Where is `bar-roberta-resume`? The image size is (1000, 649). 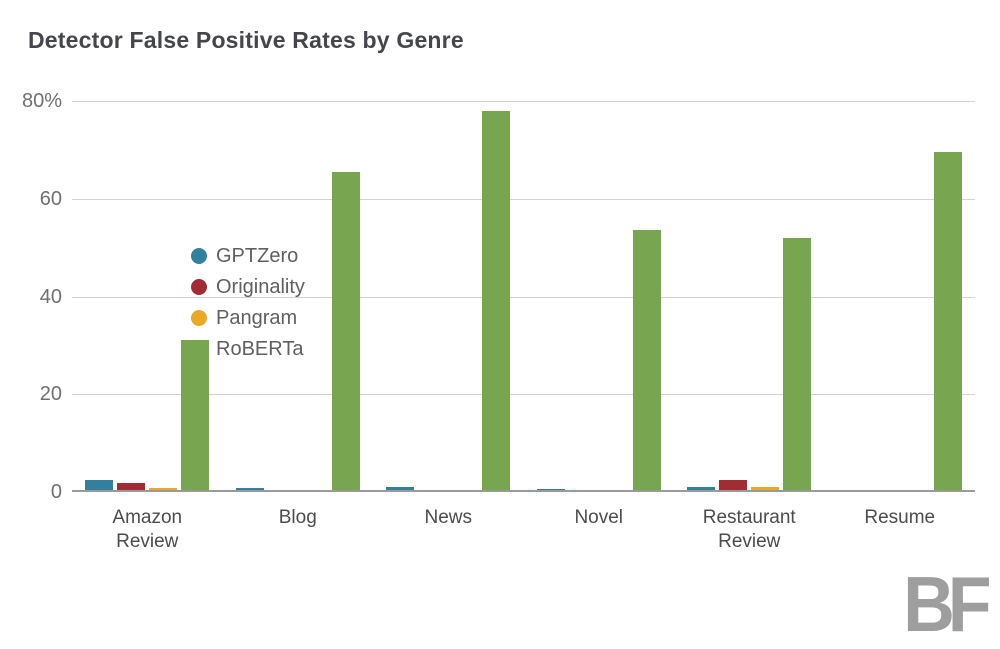 bar-roberta-resume is located at coordinates (947, 321).